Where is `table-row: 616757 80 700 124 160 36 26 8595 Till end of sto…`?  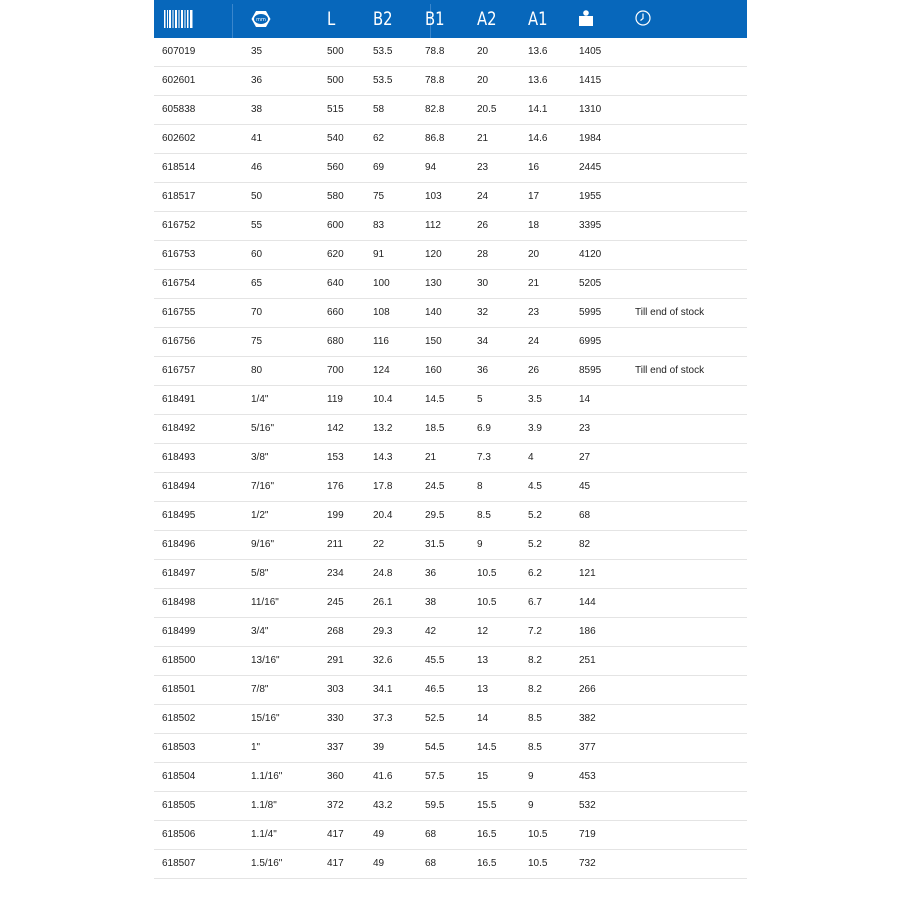 table-row: 616757 80 700 124 160 36 26 8595 Till end of sto… is located at coordinates (450, 371).